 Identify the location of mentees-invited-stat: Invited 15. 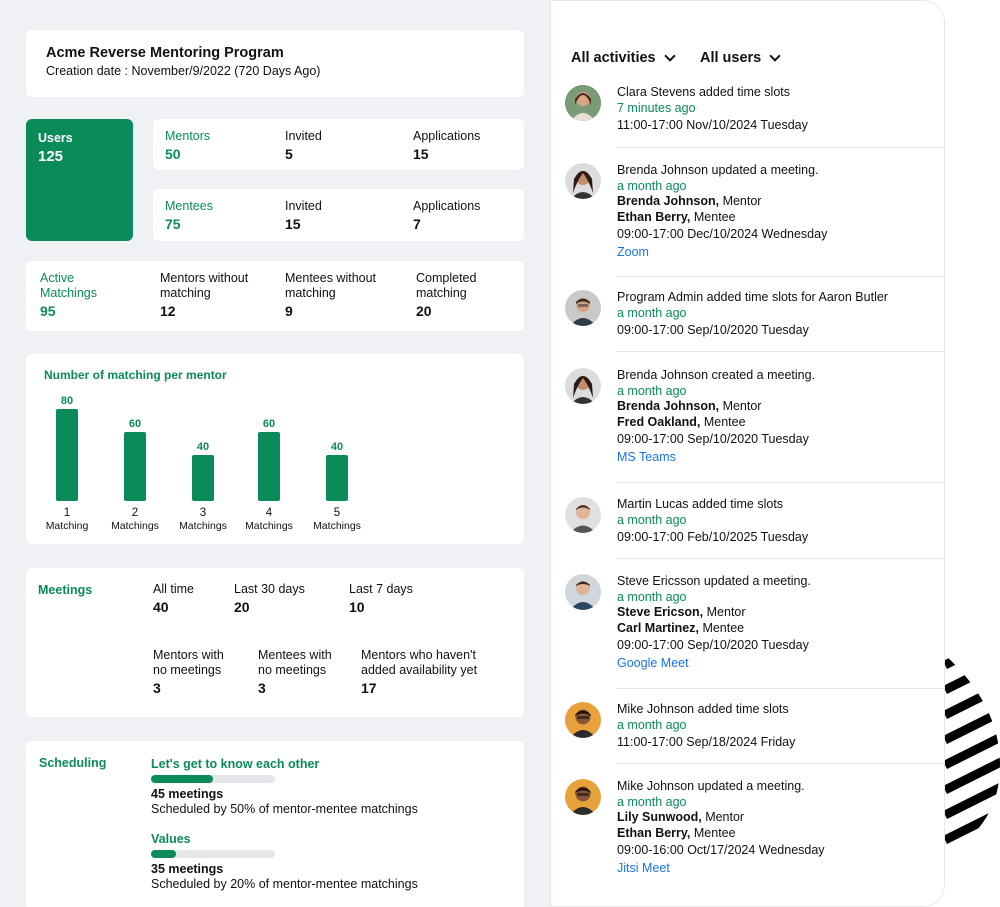
(303, 215).